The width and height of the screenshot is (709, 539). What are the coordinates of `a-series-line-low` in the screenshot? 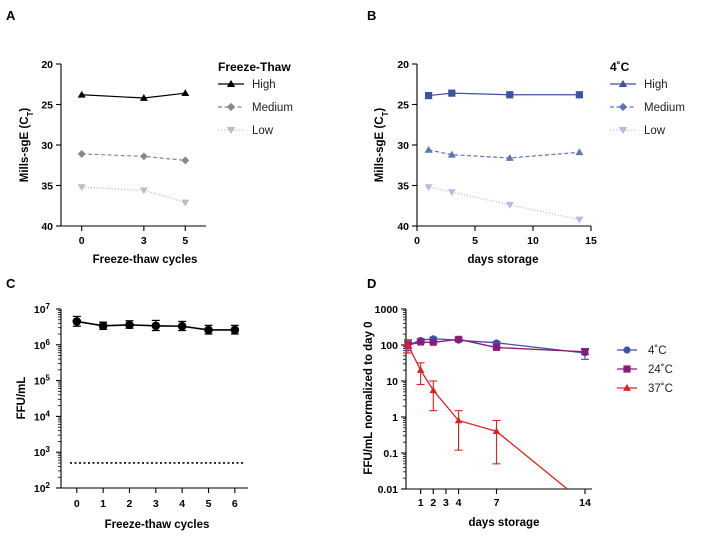 It's located at (133, 195).